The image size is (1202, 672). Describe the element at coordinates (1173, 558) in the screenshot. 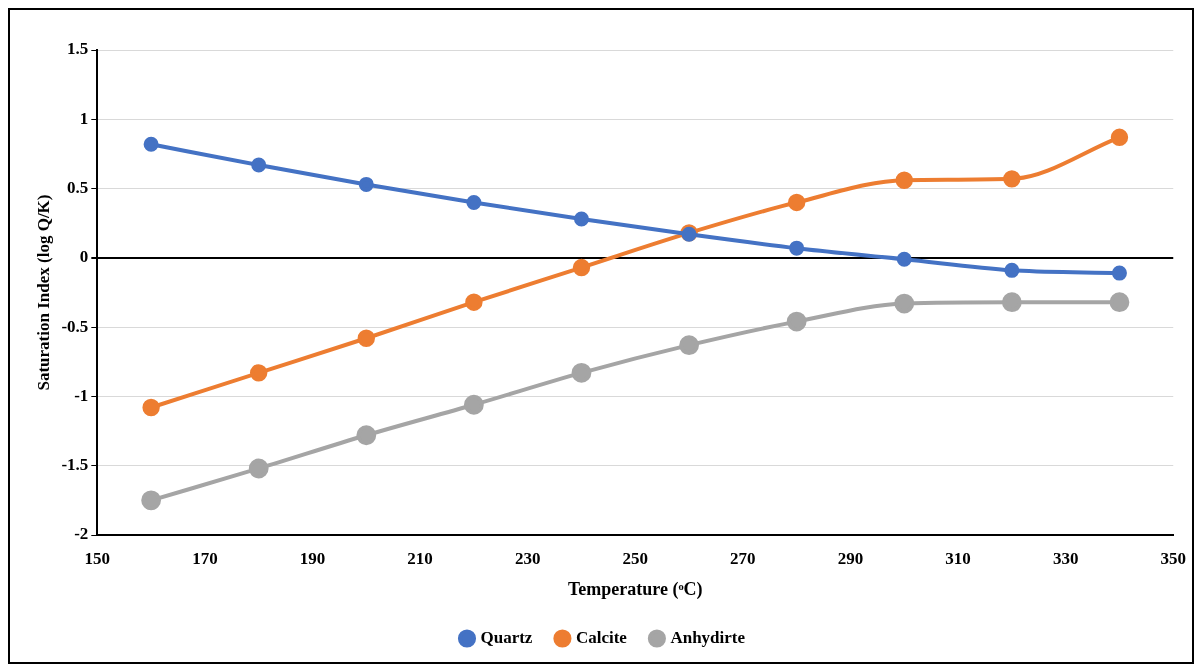

I see `x-tick-label: 350` at that location.